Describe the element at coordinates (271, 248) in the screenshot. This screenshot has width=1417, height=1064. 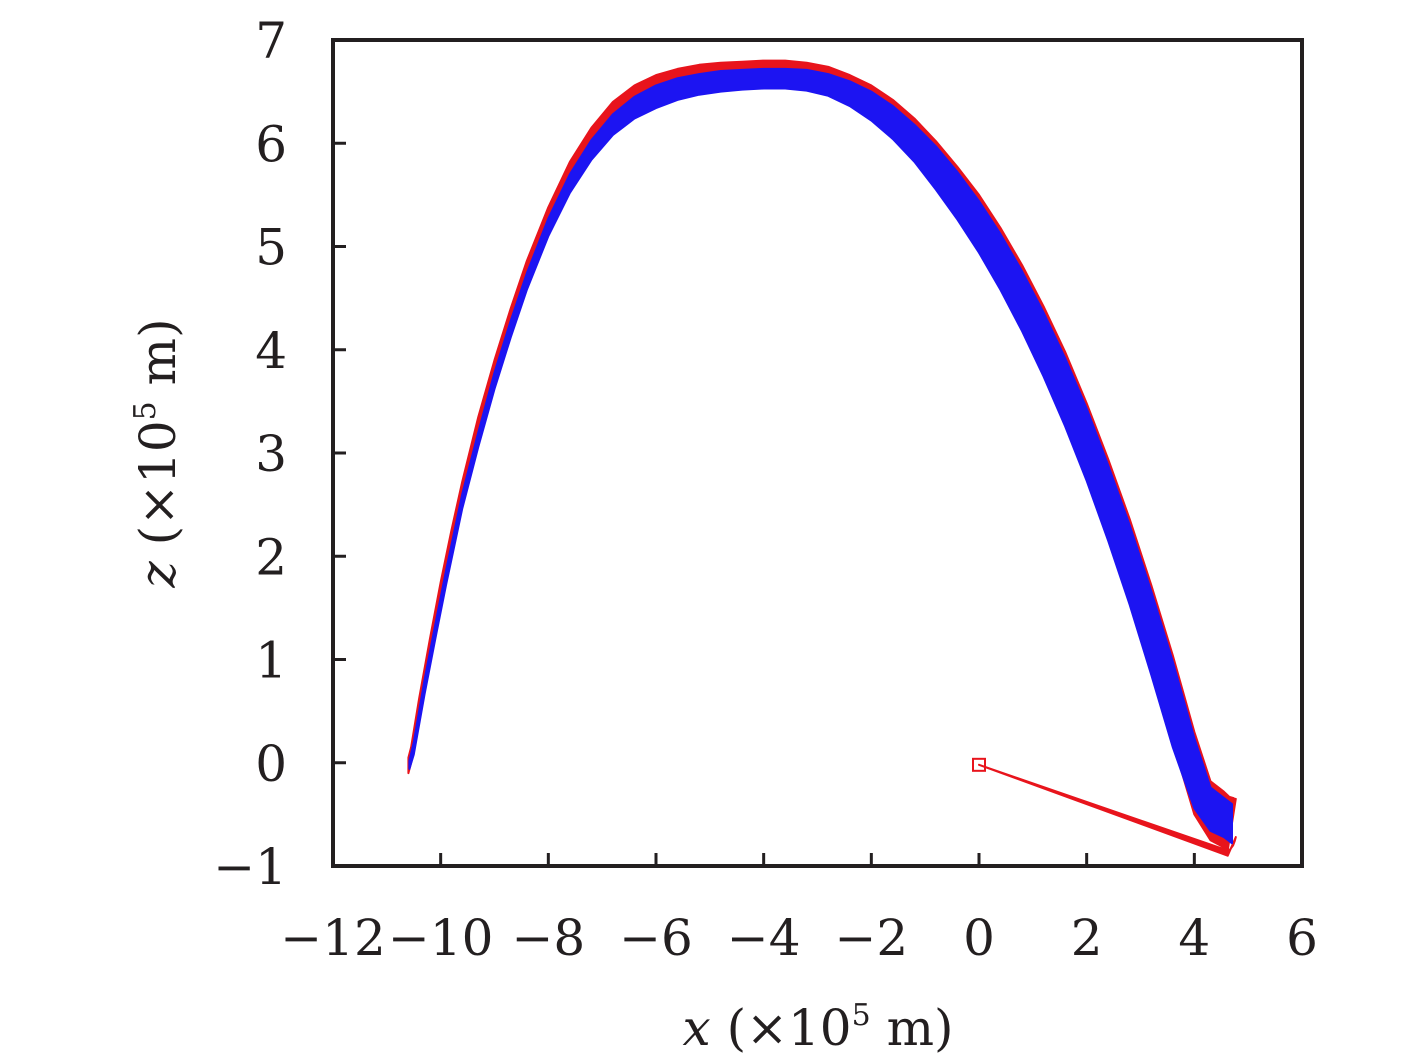
I see `y-tick-label: 5` at that location.